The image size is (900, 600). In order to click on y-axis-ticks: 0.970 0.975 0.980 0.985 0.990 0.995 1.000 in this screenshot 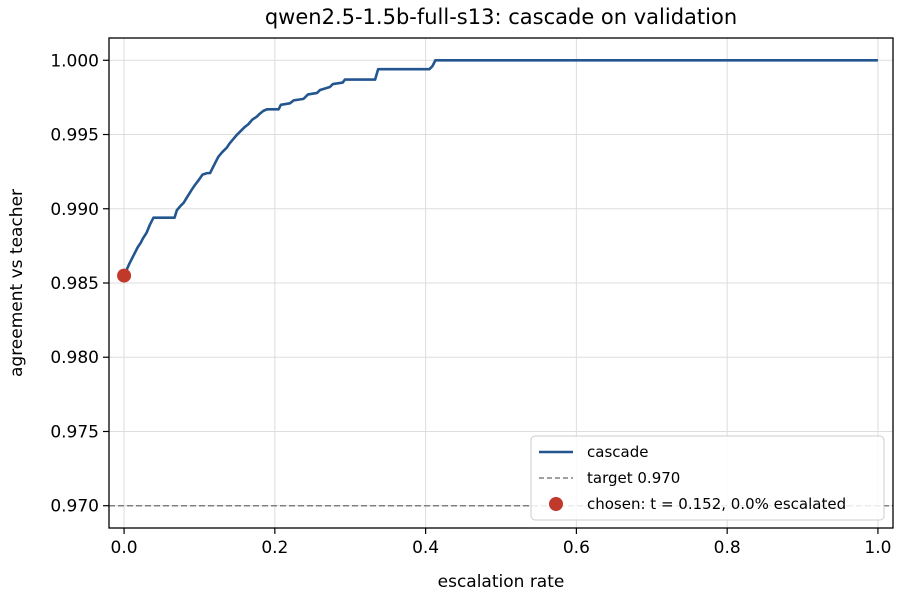, I will do `click(79, 284)`.